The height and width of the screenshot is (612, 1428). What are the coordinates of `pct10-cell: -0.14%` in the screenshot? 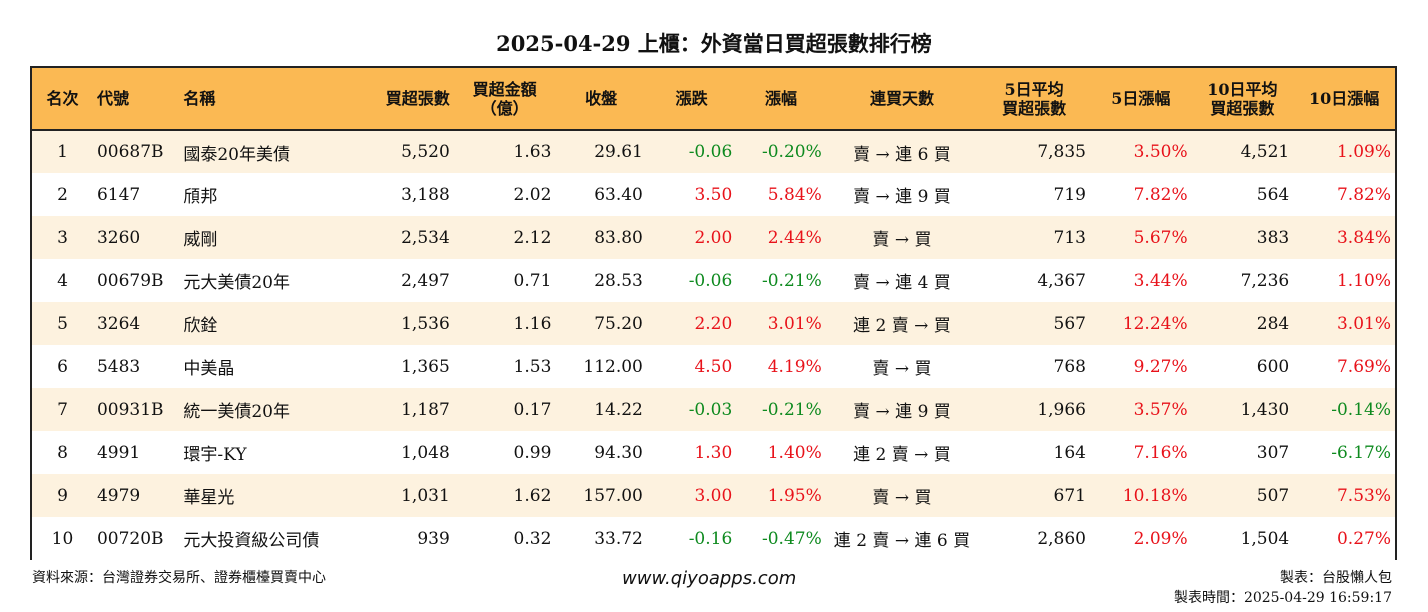 It's located at (1361, 409).